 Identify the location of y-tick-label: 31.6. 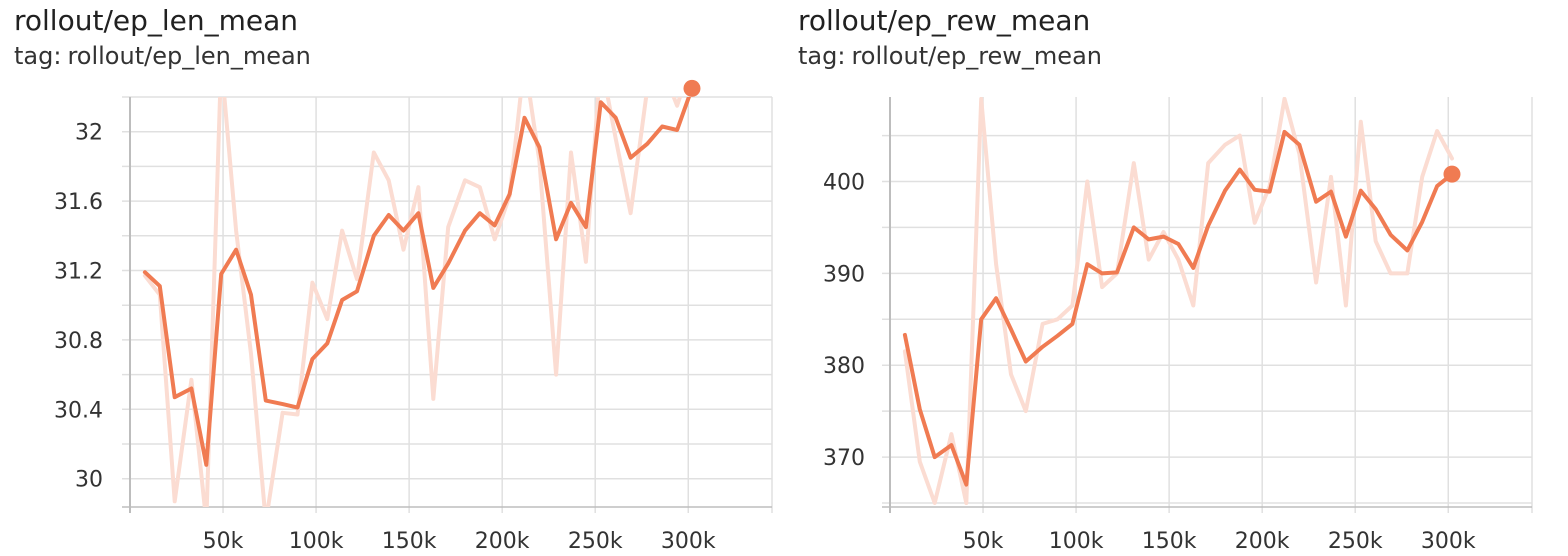
(78, 202).